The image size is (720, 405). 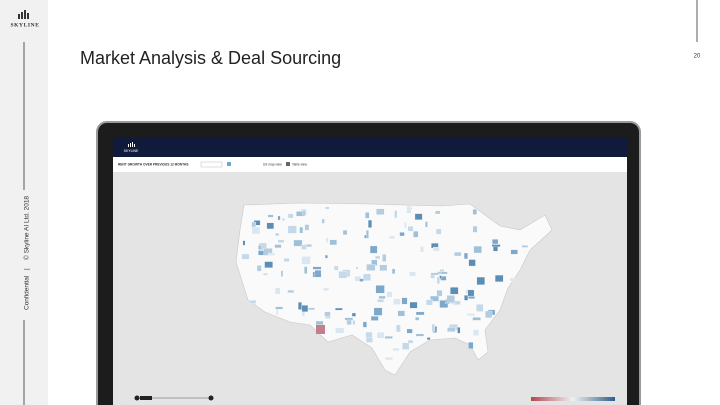 I want to click on dropdown, so click(x=211, y=164).